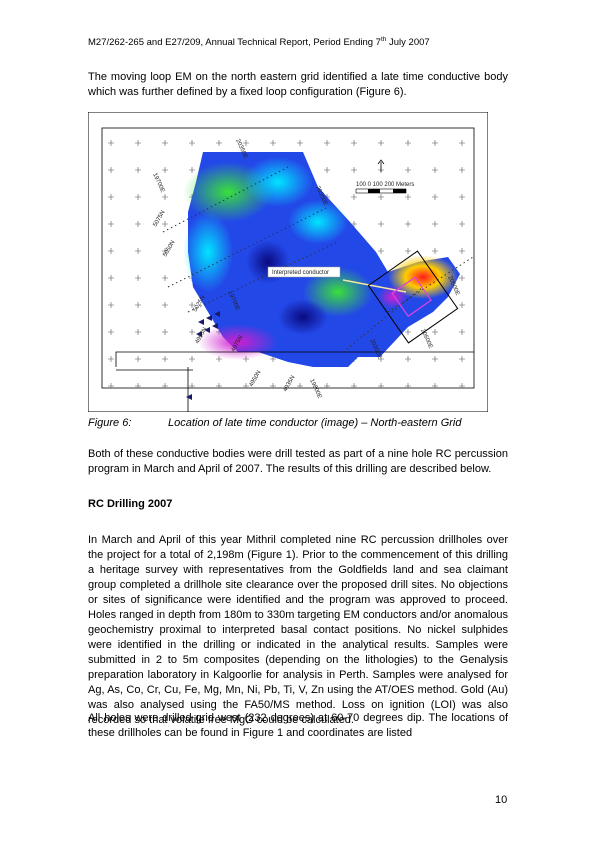 The width and height of the screenshot is (596, 842). I want to click on page-number: 10, so click(501, 800).